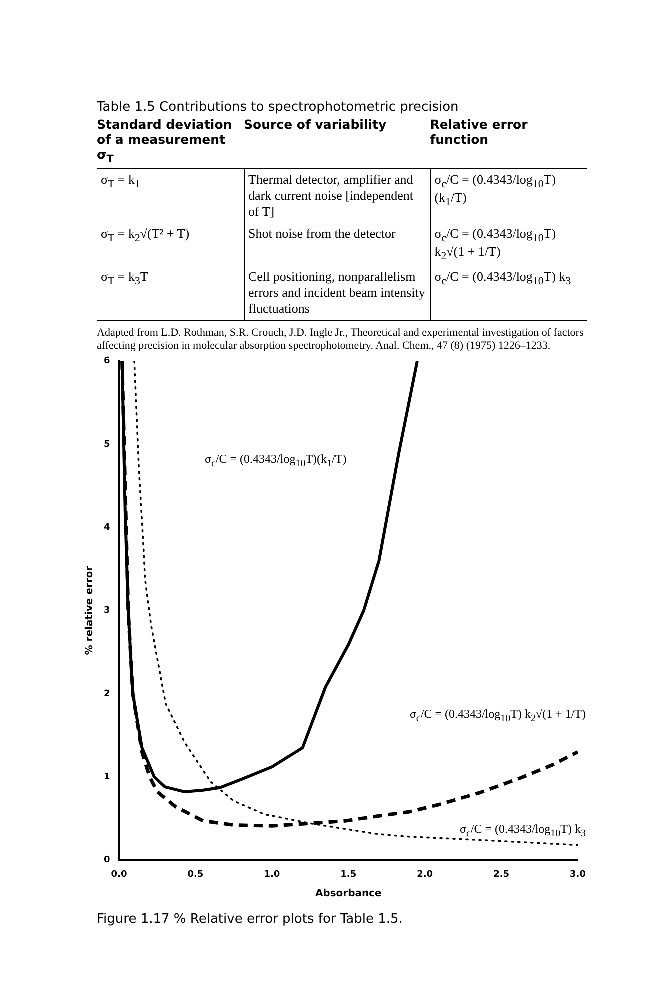 The image size is (666, 1000). What do you see at coordinates (502, 875) in the screenshot?
I see `x-tick-label: 2.5` at bounding box center [502, 875].